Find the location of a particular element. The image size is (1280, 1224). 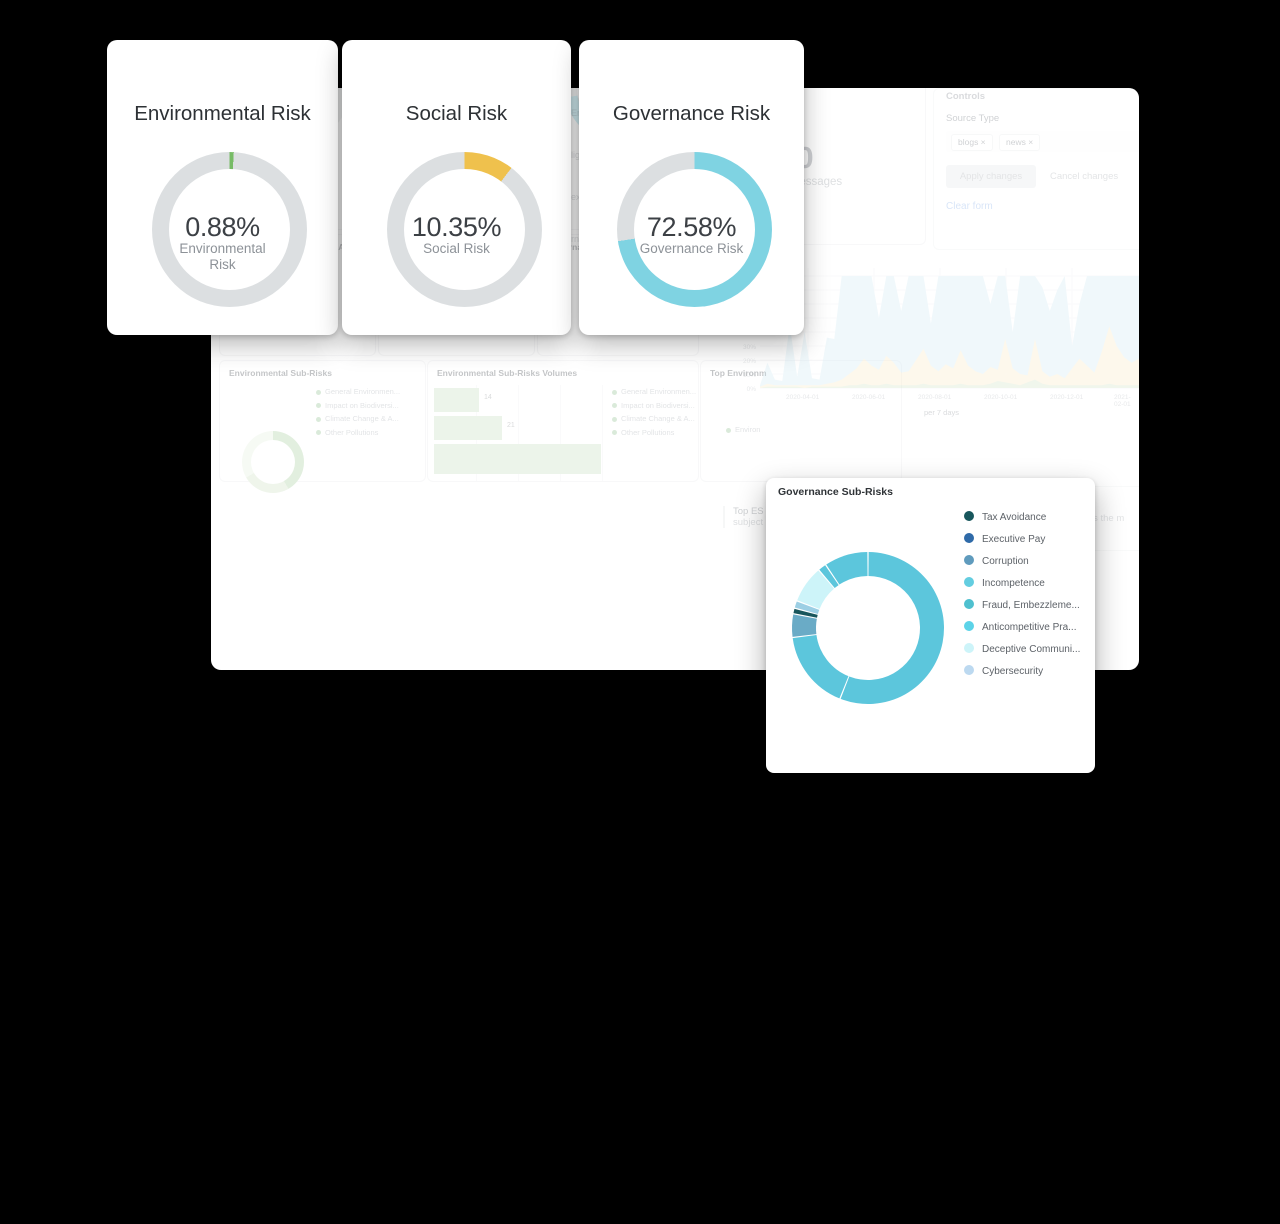

kpi-card-social-risk: Social Risk 10.35% Social Risk is located at coordinates (456, 187).